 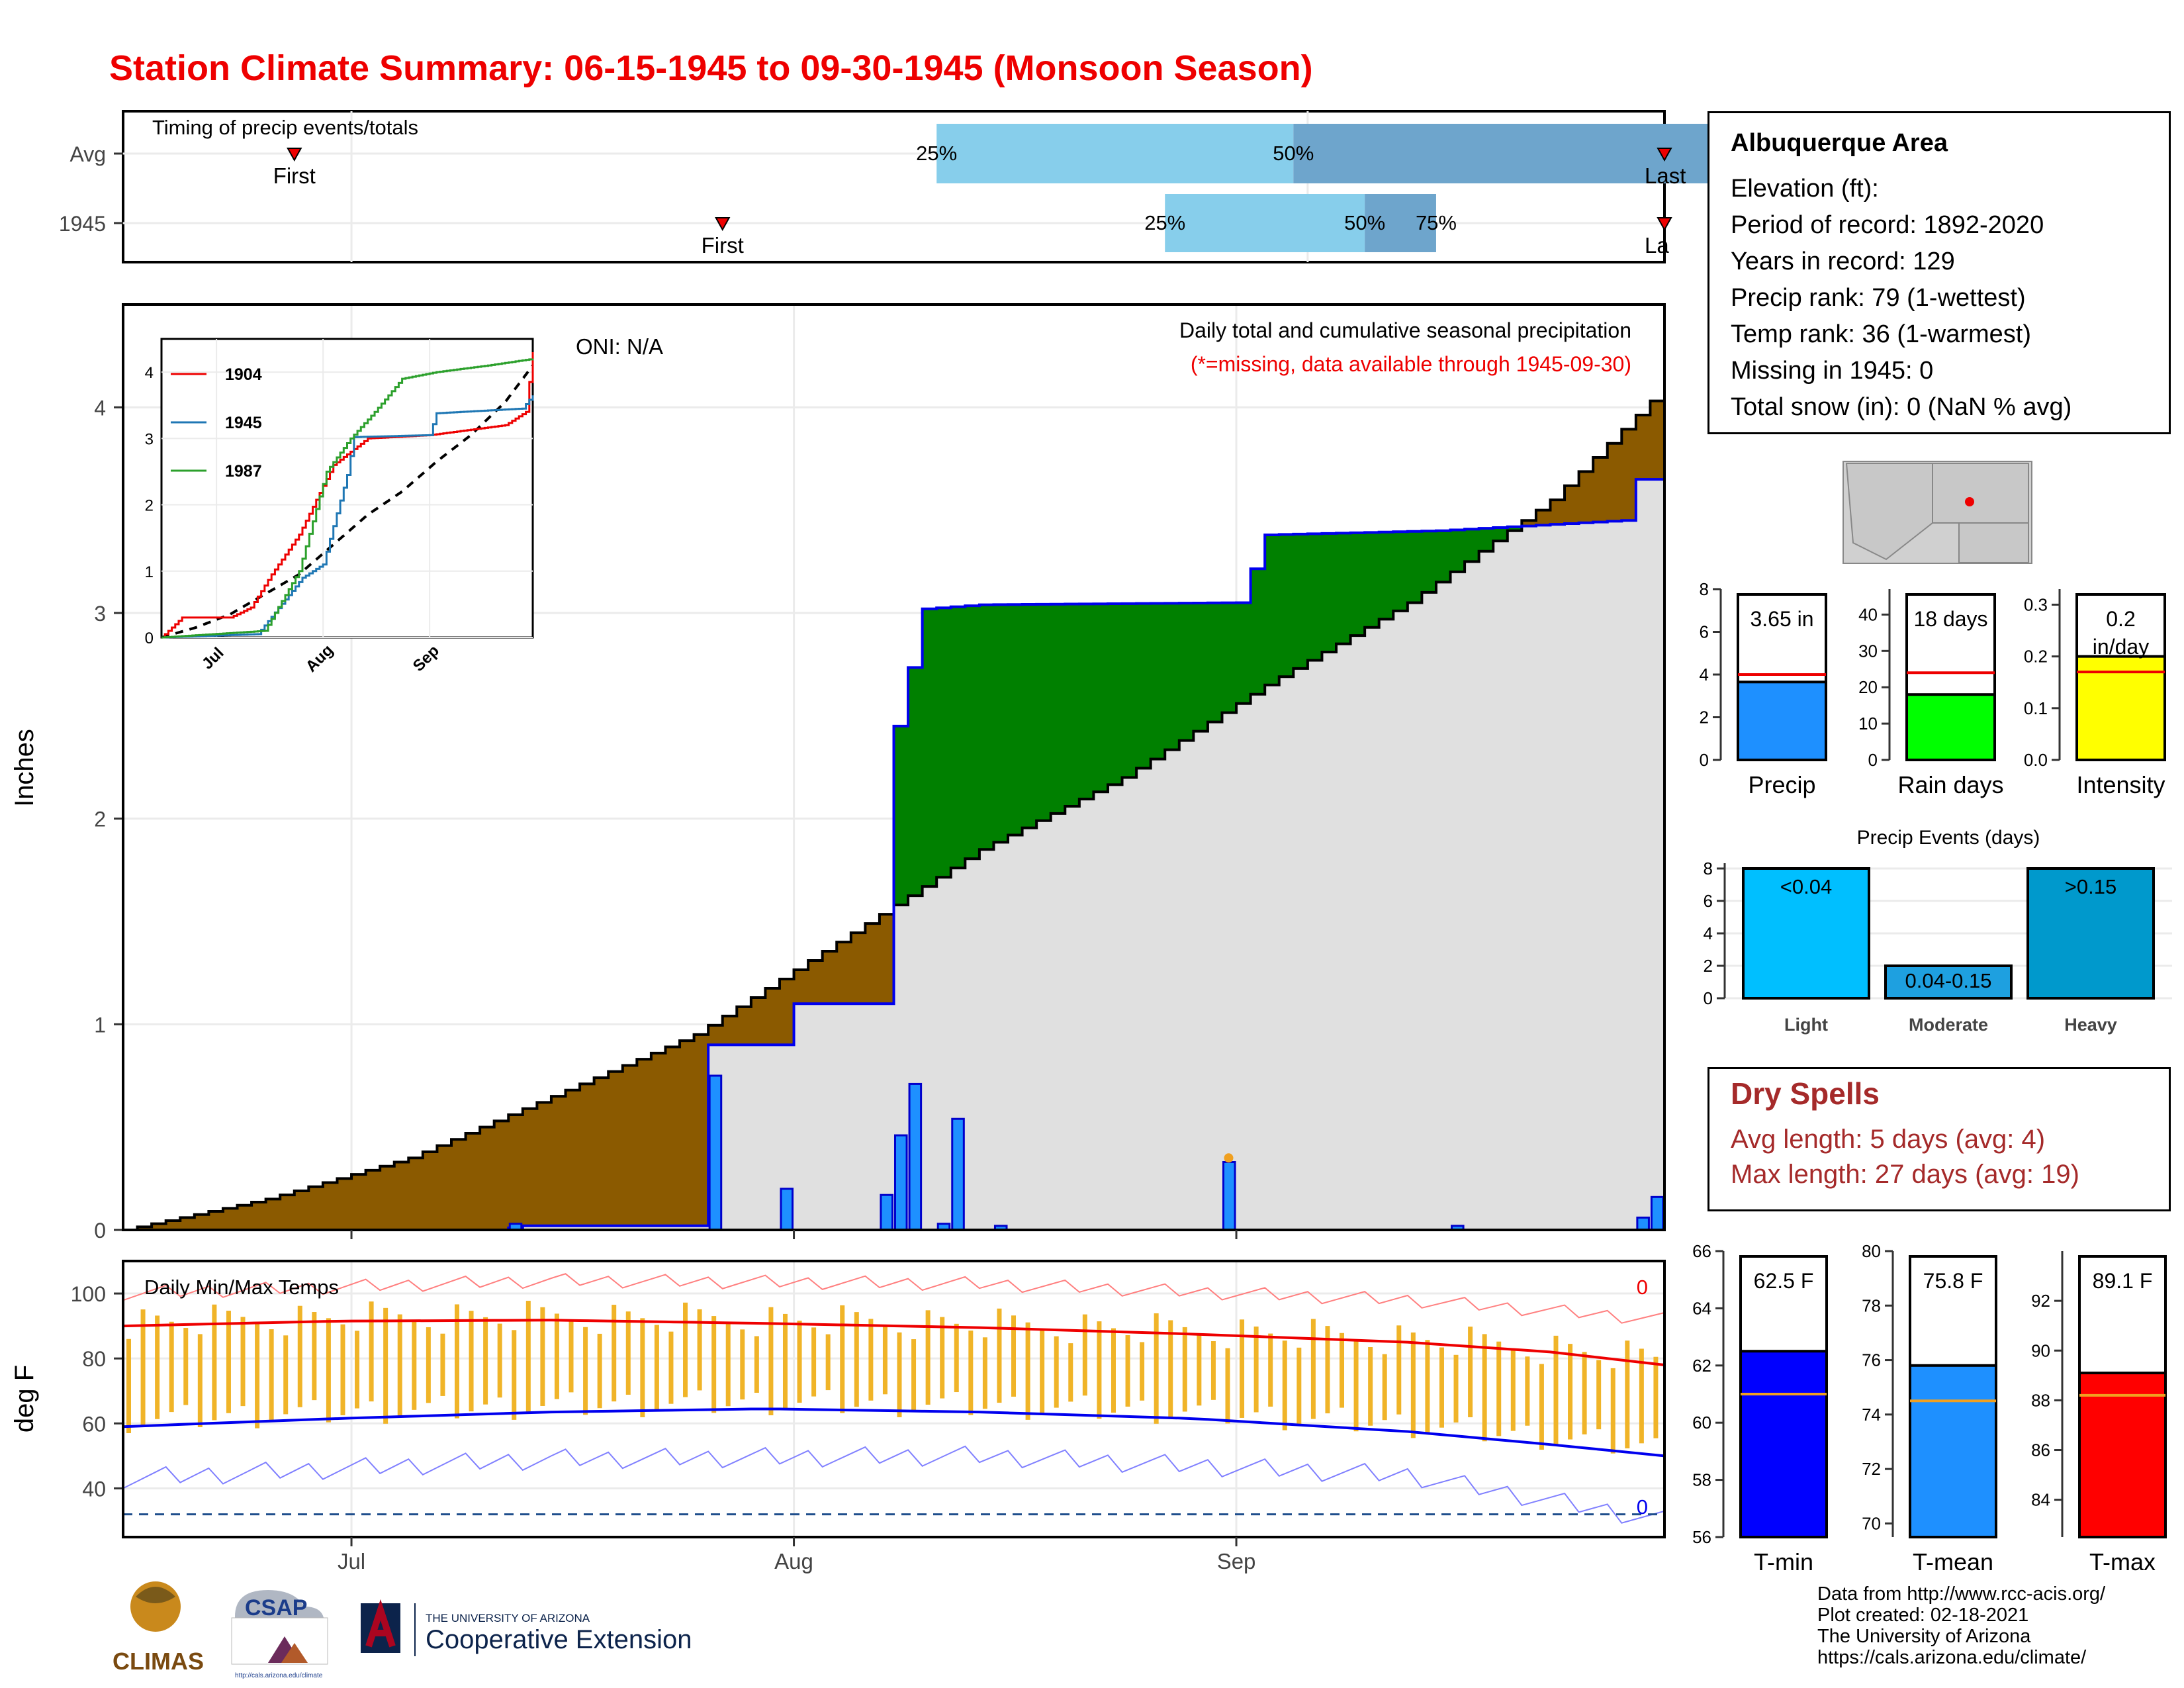 What do you see at coordinates (893, 1298) in the screenshot?
I see `record-high-line` at bounding box center [893, 1298].